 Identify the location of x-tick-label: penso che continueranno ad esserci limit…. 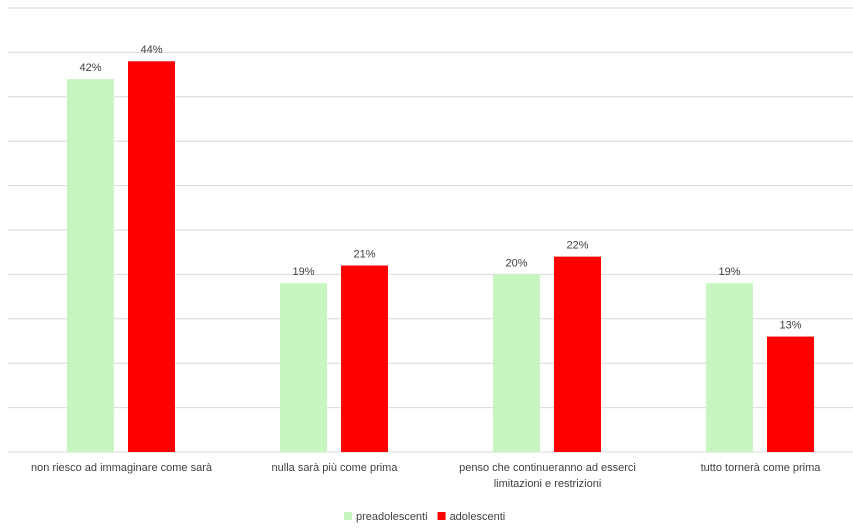
(548, 476).